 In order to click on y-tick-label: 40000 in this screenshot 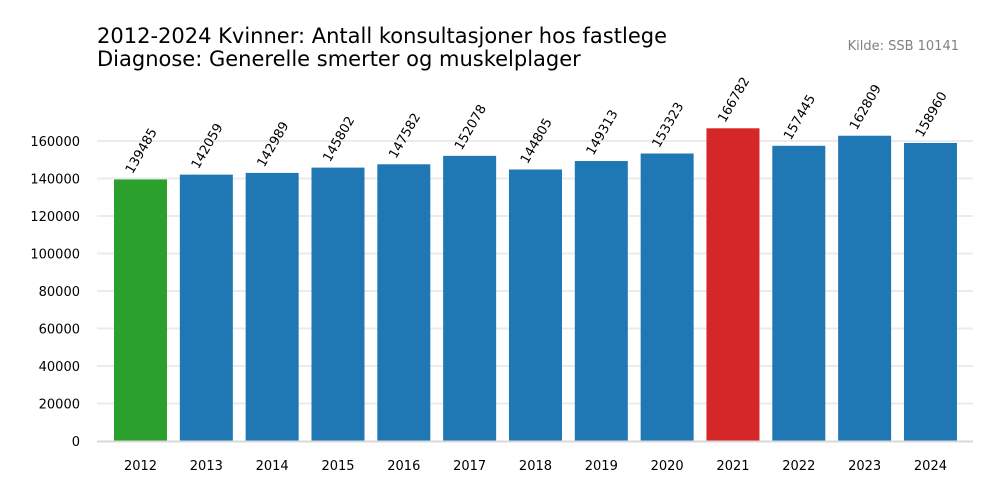, I will do `click(59, 367)`.